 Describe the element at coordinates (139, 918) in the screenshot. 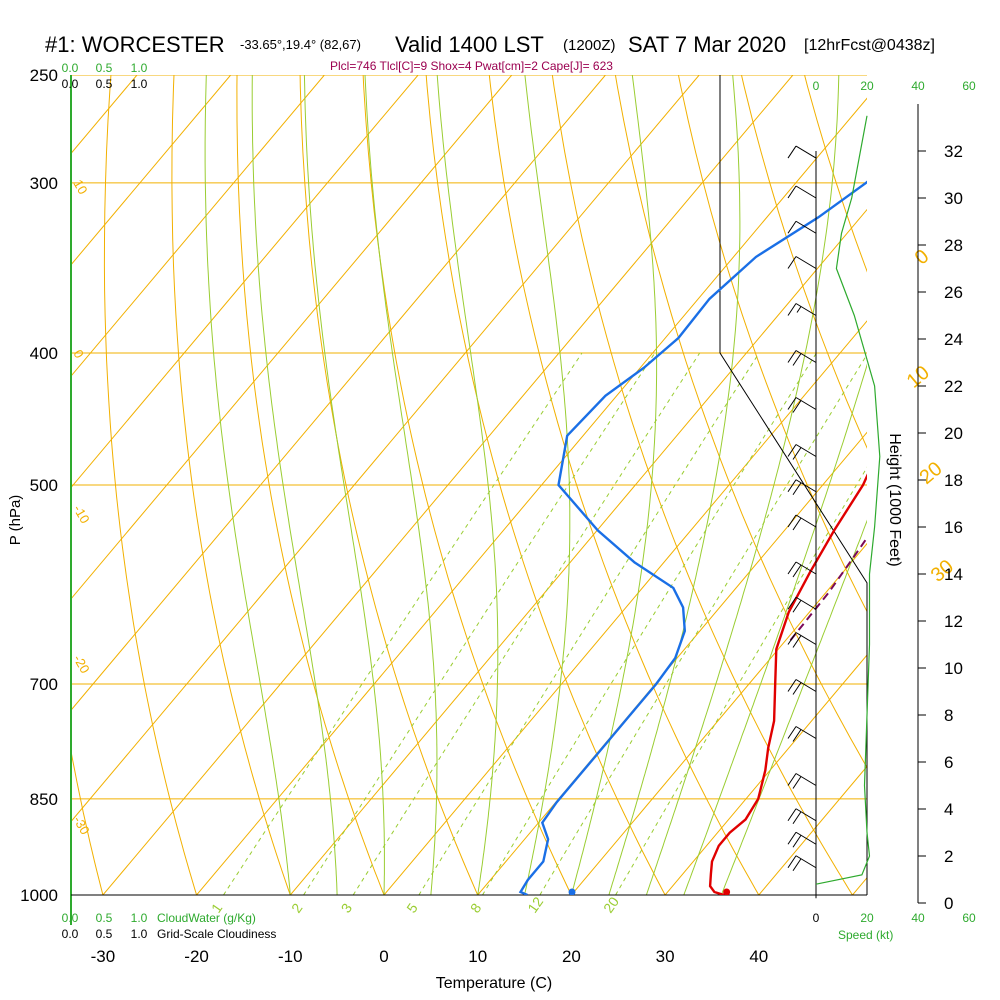

I see `cloud-water-tick-bottom: 1.0` at that location.